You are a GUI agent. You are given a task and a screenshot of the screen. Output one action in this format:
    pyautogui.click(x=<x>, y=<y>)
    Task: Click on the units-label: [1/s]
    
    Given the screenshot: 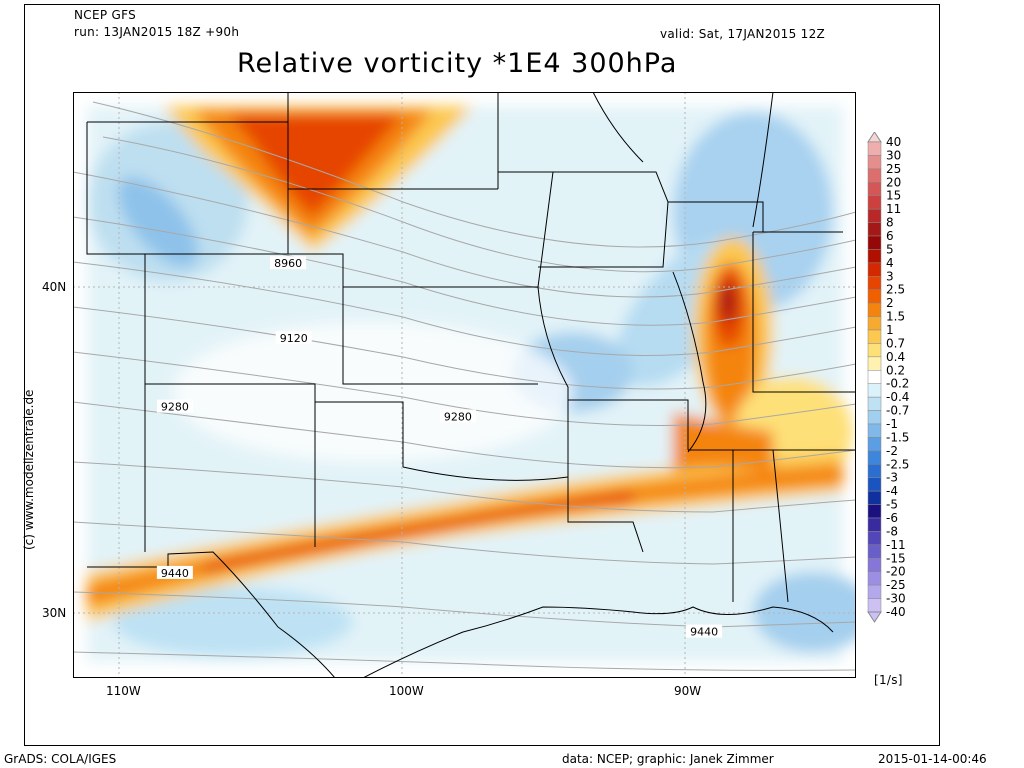 What is the action you would take?
    pyautogui.click(x=888, y=680)
    